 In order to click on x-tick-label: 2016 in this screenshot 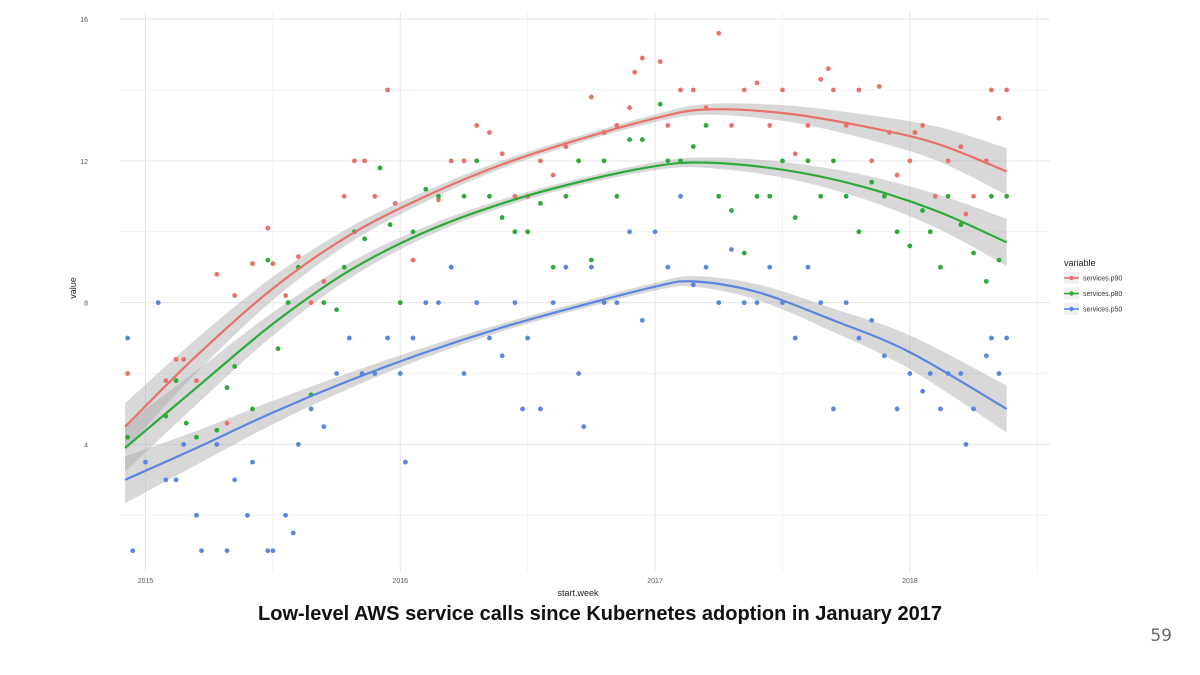, I will do `click(400, 581)`.